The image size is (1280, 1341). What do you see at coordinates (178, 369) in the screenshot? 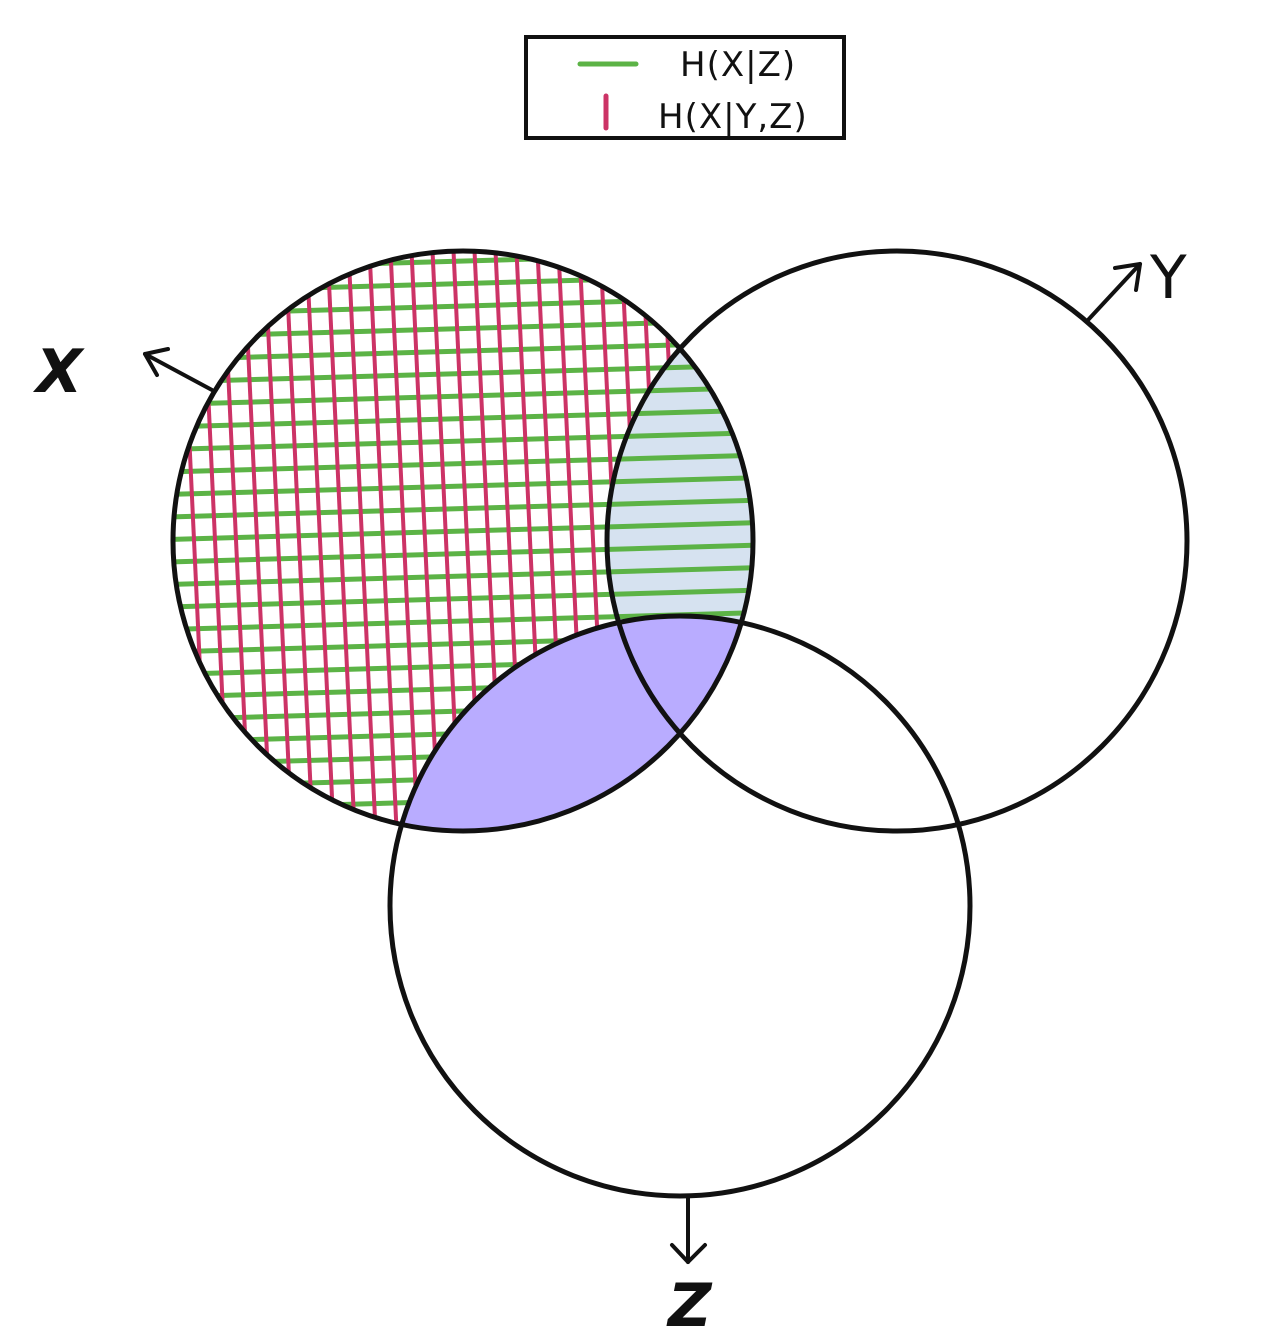
I see `arrow-x` at bounding box center [178, 369].